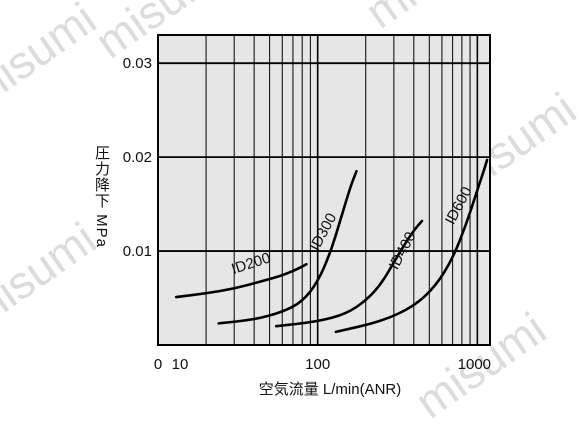 The height and width of the screenshot is (437, 583). I want to click on series-line-id300, so click(287, 247).